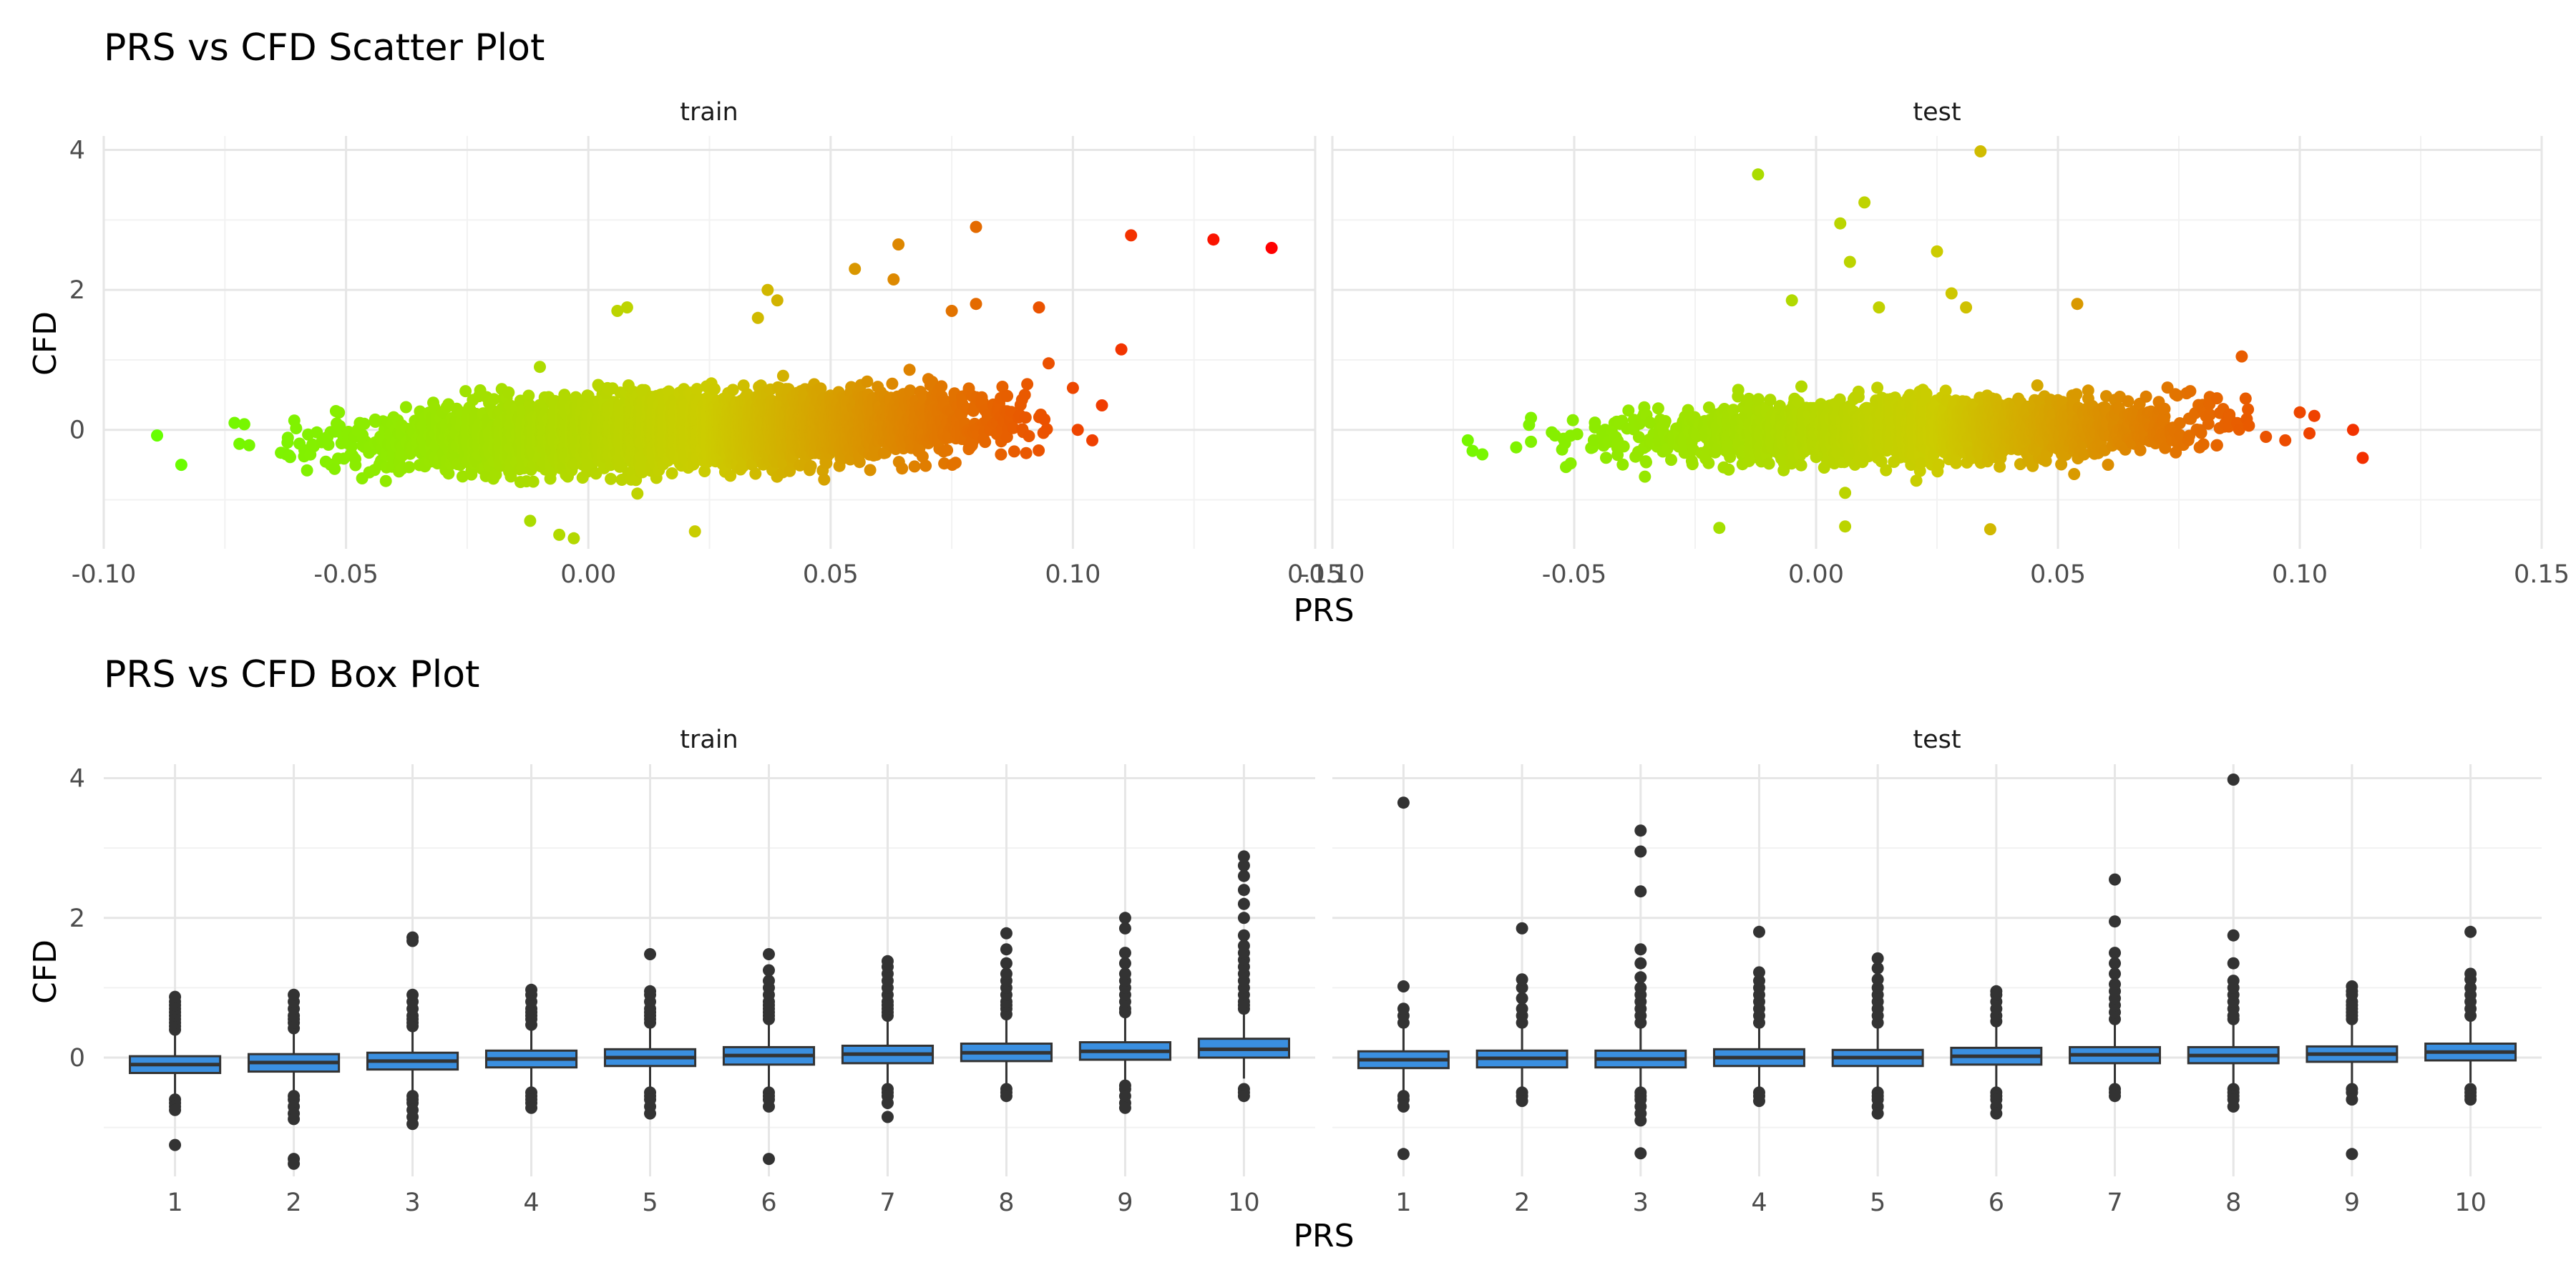 Image resolution: width=2576 pixels, height=1288 pixels. What do you see at coordinates (588, 574) in the screenshot?
I see `x-tick-label: 0.00` at bounding box center [588, 574].